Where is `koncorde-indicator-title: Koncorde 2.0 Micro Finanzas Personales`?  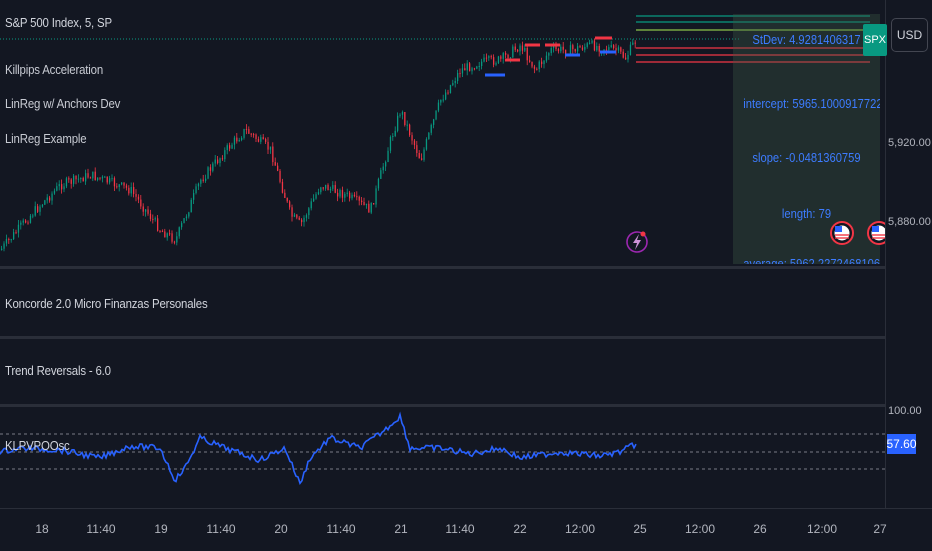 koncorde-indicator-title: Koncorde 2.0 Micro Finanzas Personales is located at coordinates (106, 303).